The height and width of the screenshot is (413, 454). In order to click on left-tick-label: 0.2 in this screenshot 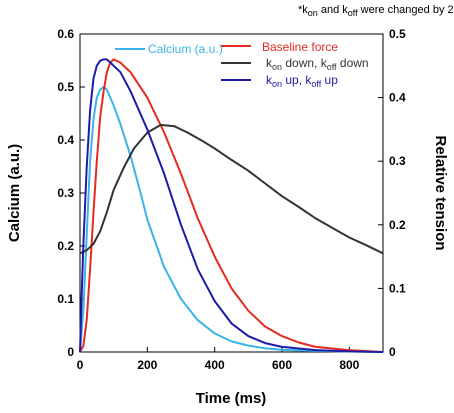, I will do `click(65, 246)`.